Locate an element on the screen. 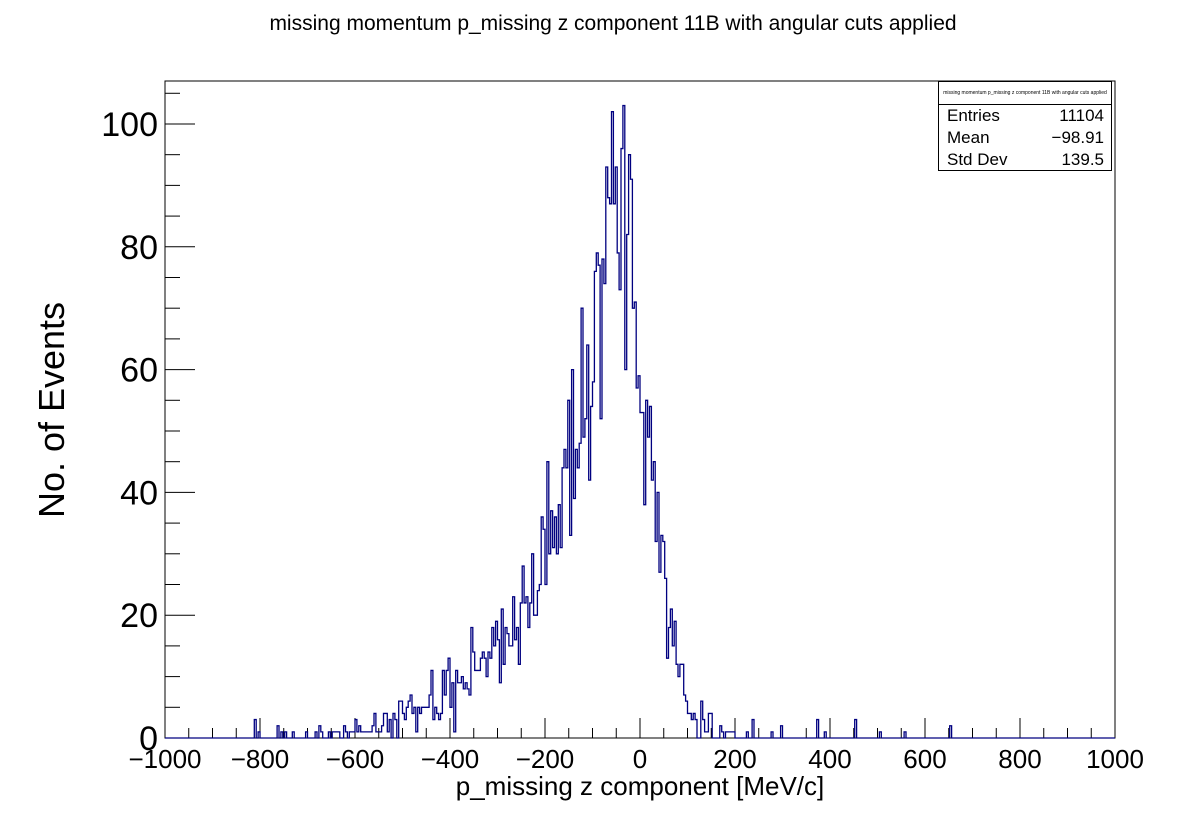 This screenshot has height=829, width=1188. x-tick-label: 200 is located at coordinates (734, 759).